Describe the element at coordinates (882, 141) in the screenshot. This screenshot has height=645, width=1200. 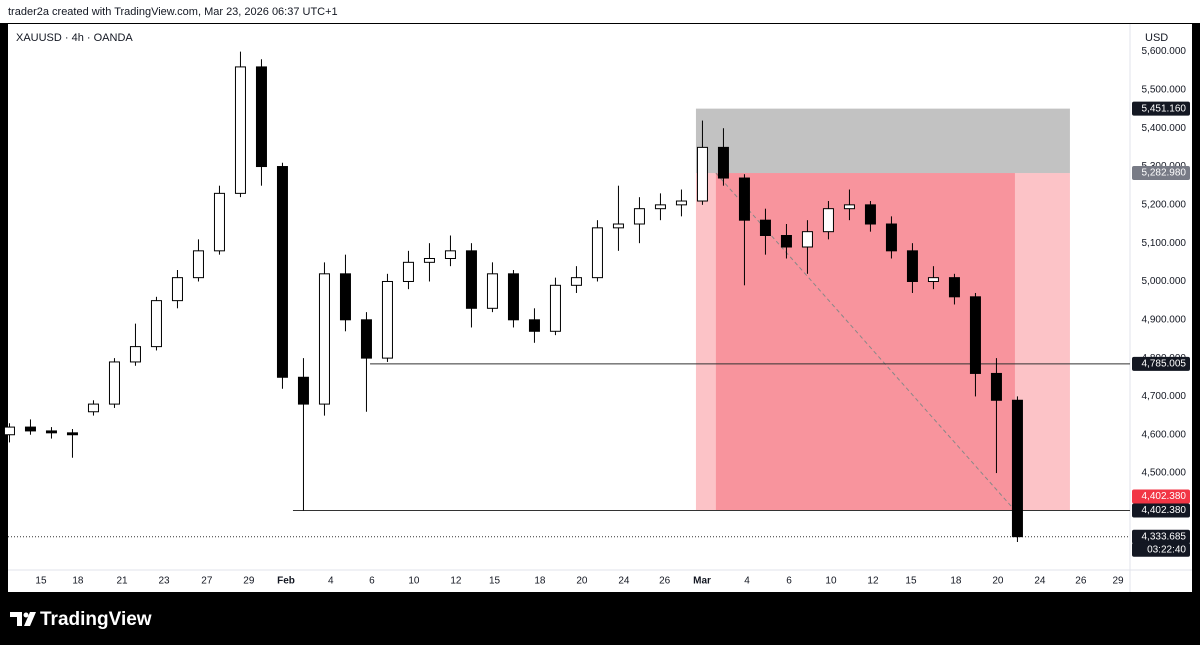
I see `stop-zone` at that location.